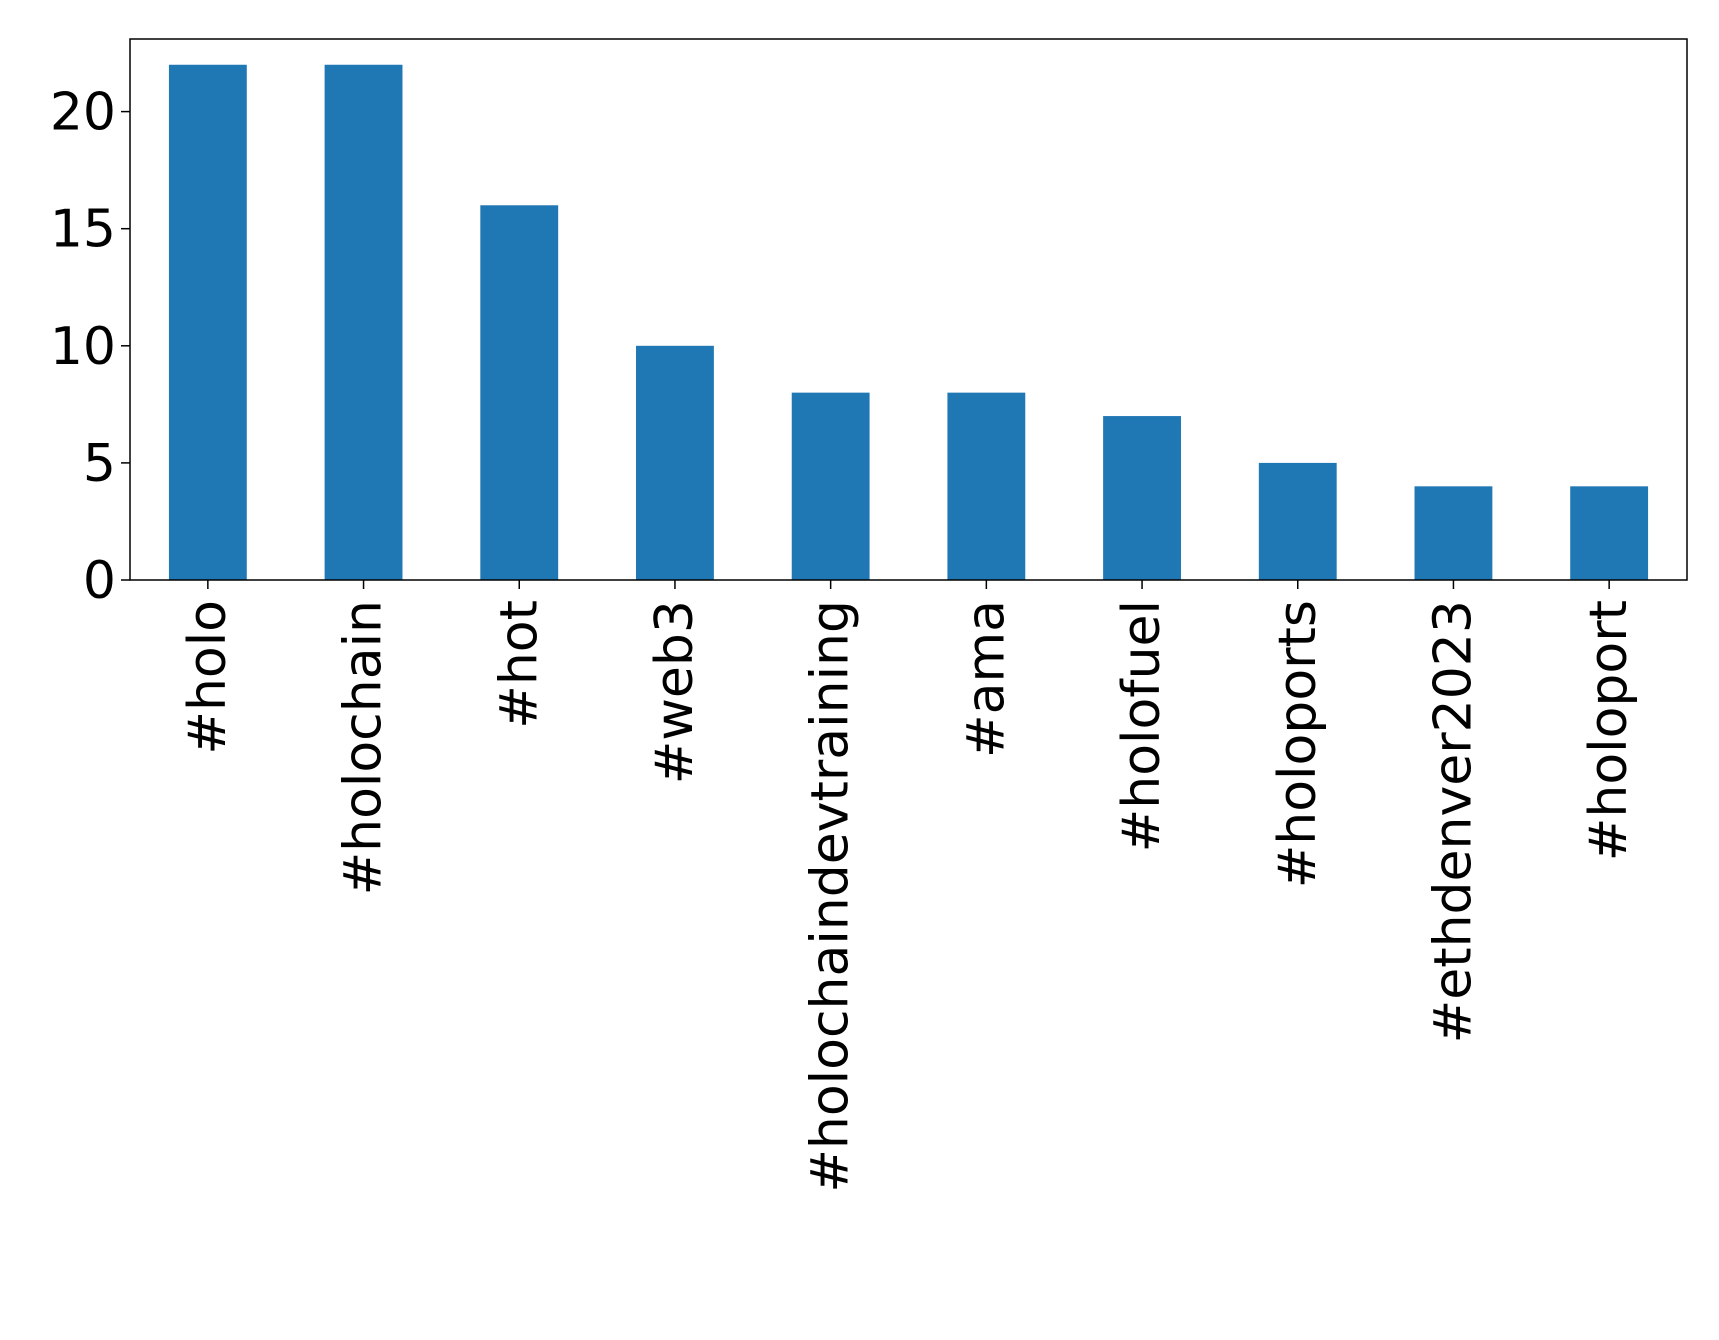 This screenshot has height=1340, width=1719. What do you see at coordinates (1609, 730) in the screenshot?
I see `x-tick-label-9: #holoport` at bounding box center [1609, 730].